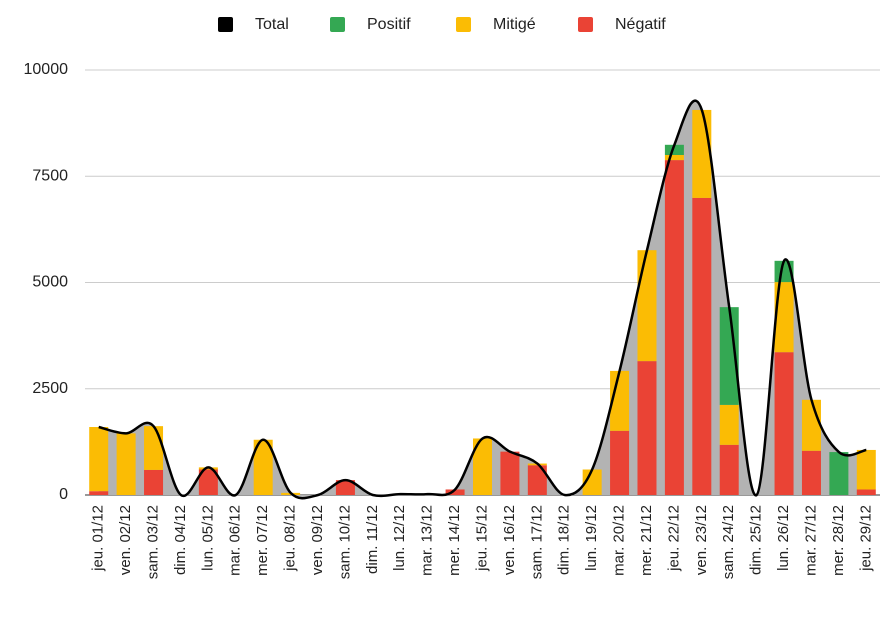  What do you see at coordinates (646, 540) in the screenshot?
I see `x-tick-label: mer. 21/12` at bounding box center [646, 540].